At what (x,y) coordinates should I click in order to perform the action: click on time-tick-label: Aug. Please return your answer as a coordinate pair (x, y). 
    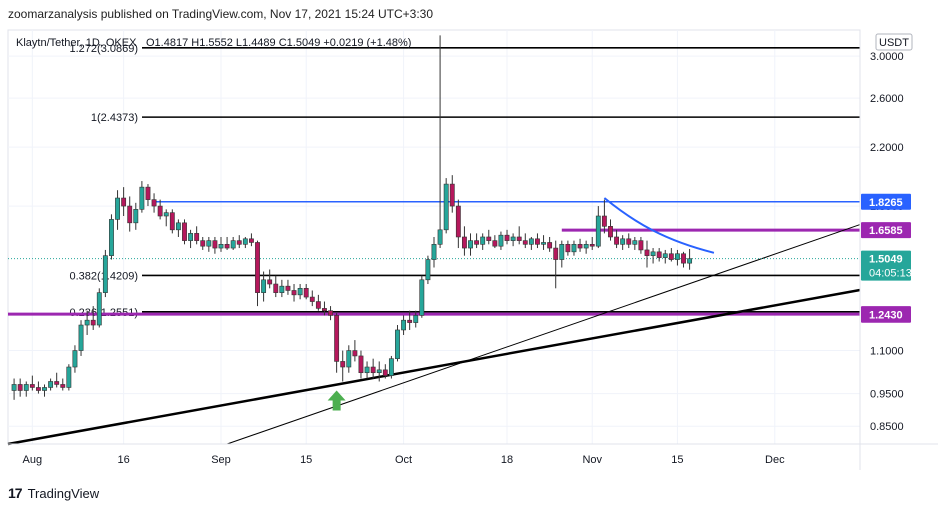
    Looking at the image, I should click on (33, 460).